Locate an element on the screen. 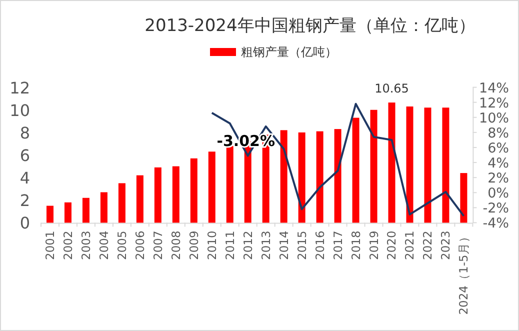 The image size is (519, 331). x-tick-label: 2012 is located at coordinates (247, 245).